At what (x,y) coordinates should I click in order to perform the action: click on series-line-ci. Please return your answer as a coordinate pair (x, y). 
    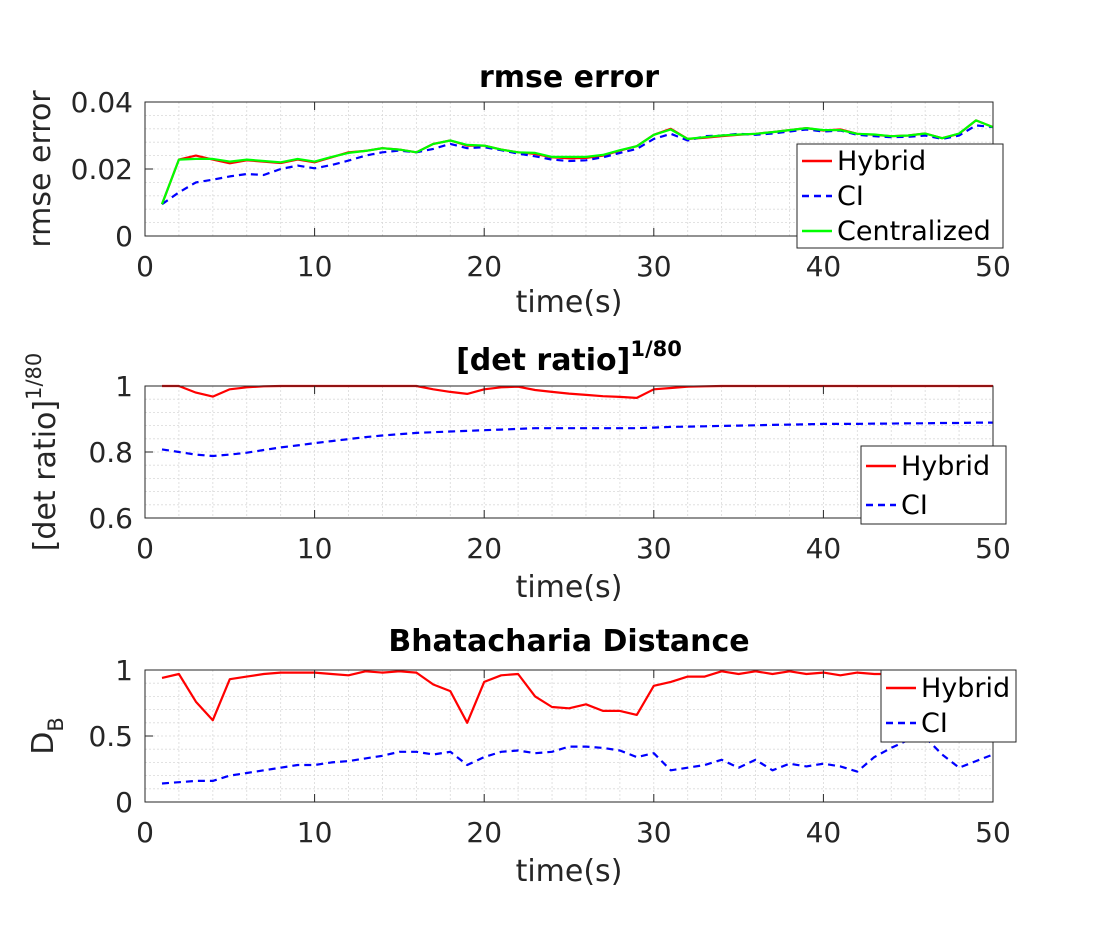
    Looking at the image, I should click on (577, 760).